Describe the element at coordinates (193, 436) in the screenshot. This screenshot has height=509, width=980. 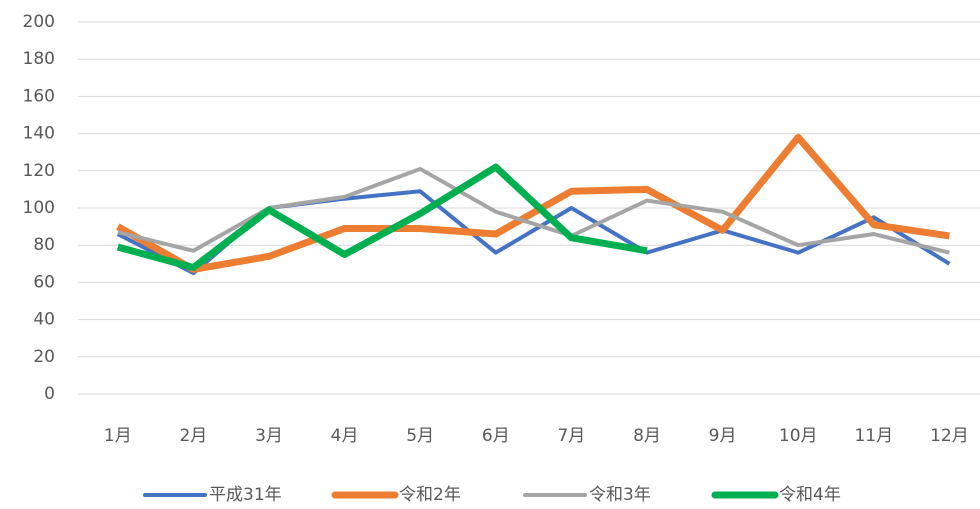
I see `x-tick-label: 2月` at that location.